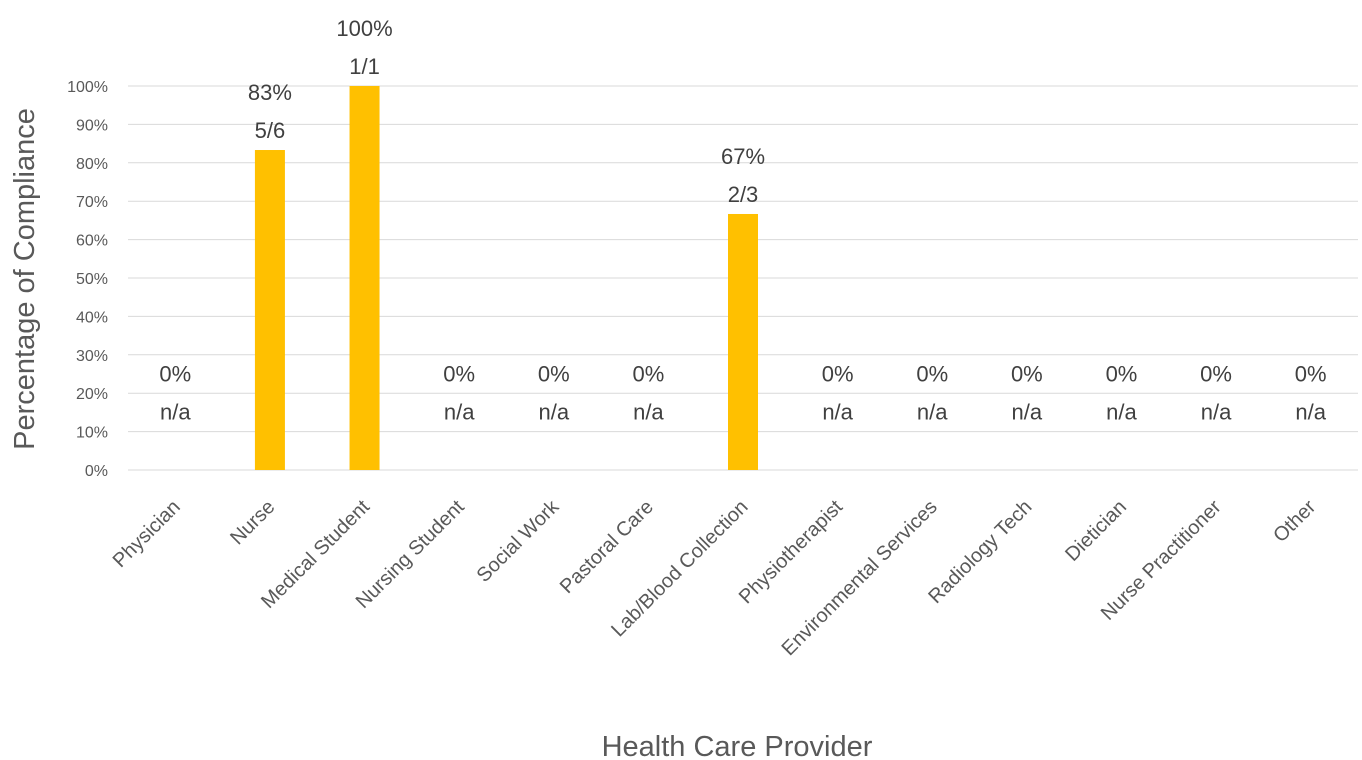 This screenshot has width=1362, height=760. I want to click on category-label: Nurse, so click(252, 522).